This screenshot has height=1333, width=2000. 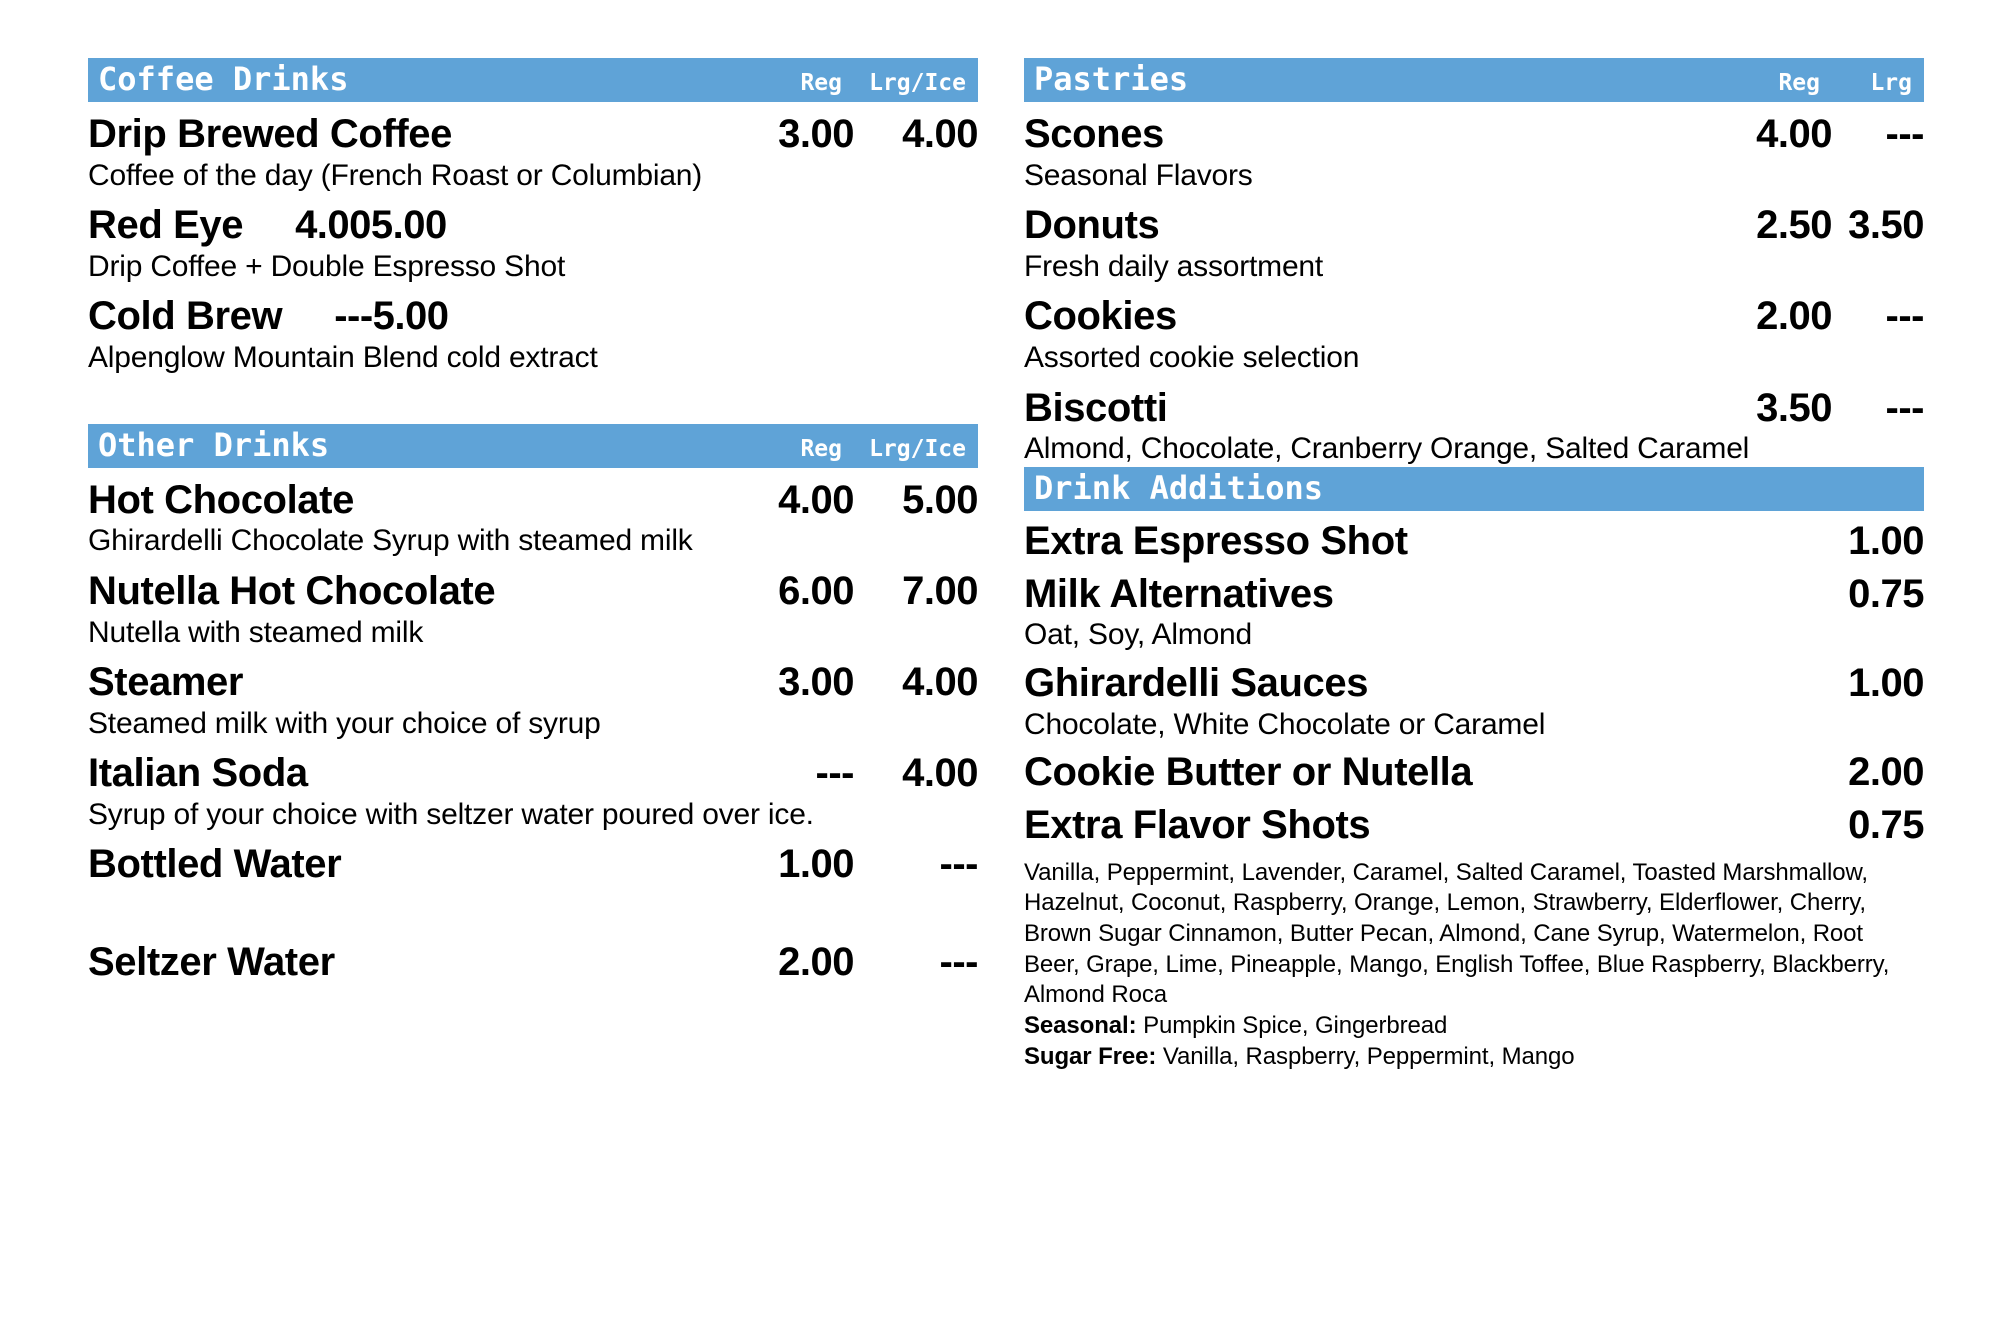 What do you see at coordinates (1197, 824) in the screenshot?
I see `menu-item-name: Extra Flavor Shots` at bounding box center [1197, 824].